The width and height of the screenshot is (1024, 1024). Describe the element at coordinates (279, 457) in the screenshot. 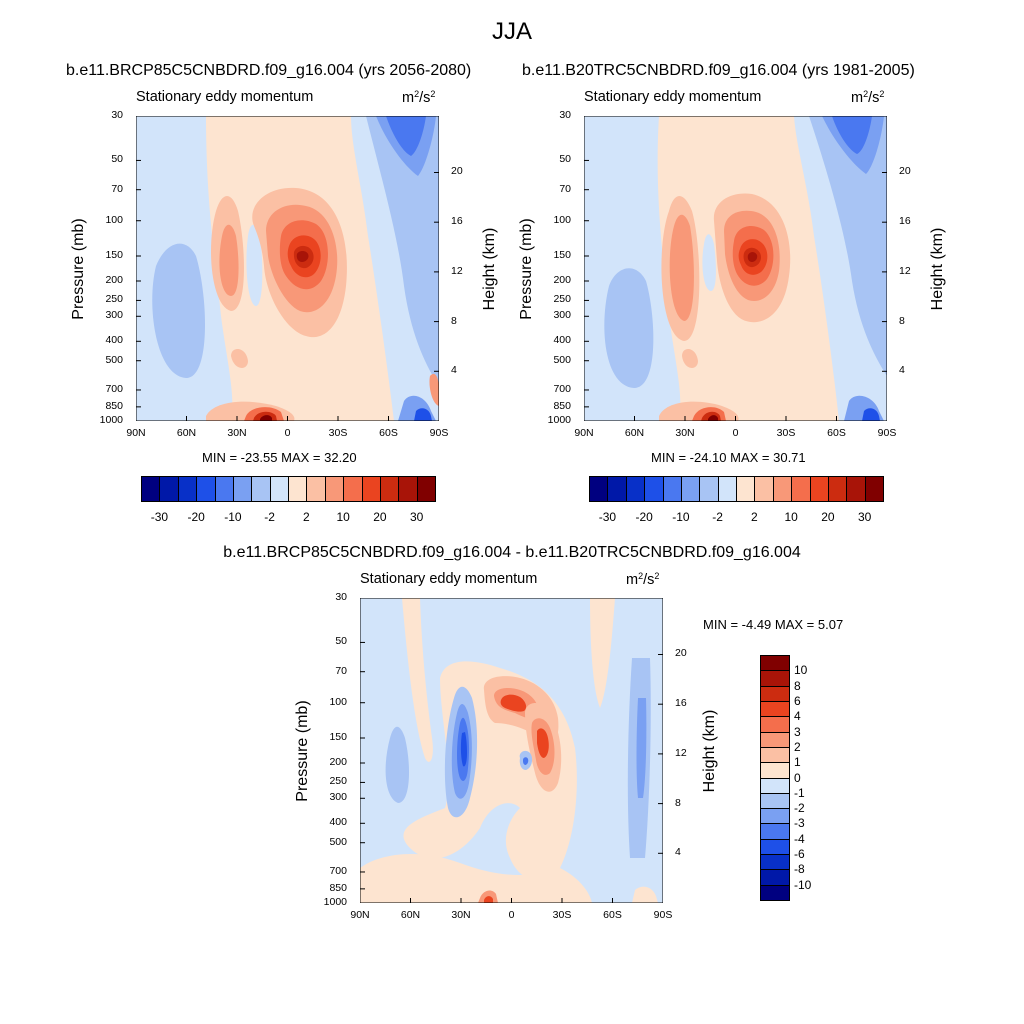

I see `min-max-left: MIN = -23.55 MAX = 32.20` at that location.